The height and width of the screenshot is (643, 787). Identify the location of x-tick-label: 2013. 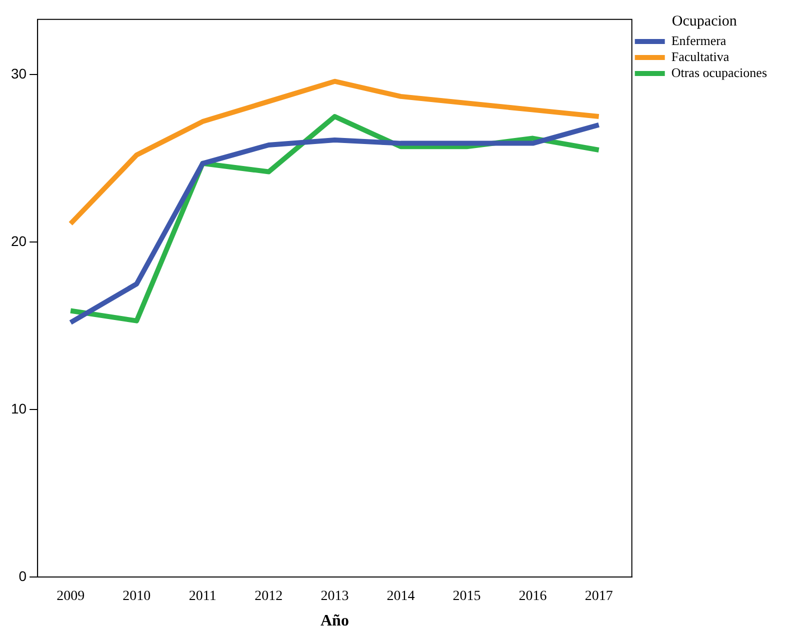
(334, 596).